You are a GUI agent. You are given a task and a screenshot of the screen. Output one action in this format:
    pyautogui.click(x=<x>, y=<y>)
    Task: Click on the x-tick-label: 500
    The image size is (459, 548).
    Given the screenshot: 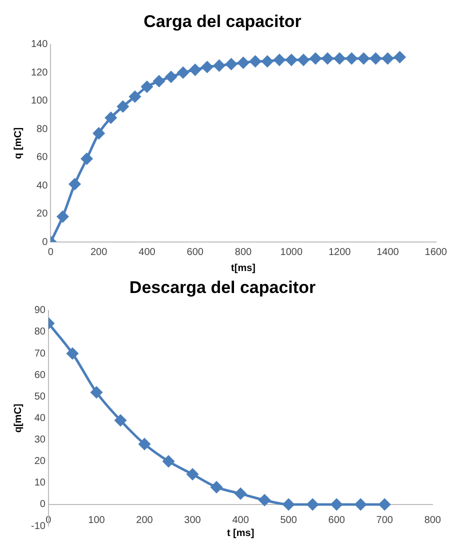 What is the action you would take?
    pyautogui.click(x=289, y=520)
    